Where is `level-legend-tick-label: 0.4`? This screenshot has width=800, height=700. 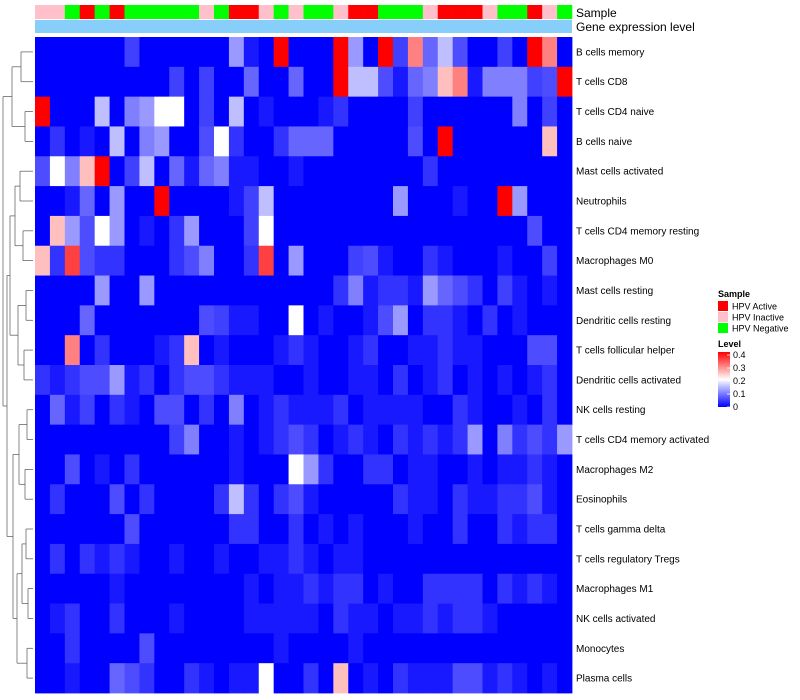
level-legend-tick-label: 0.4 is located at coordinates (739, 355).